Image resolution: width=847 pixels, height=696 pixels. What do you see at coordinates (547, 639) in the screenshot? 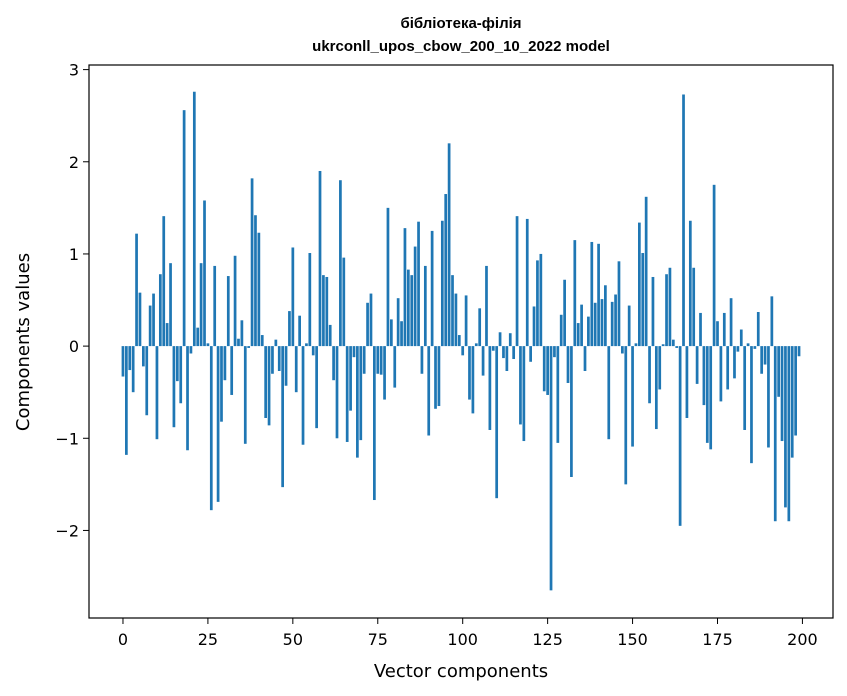
I see `x-tick-label-125: 125` at bounding box center [547, 639].